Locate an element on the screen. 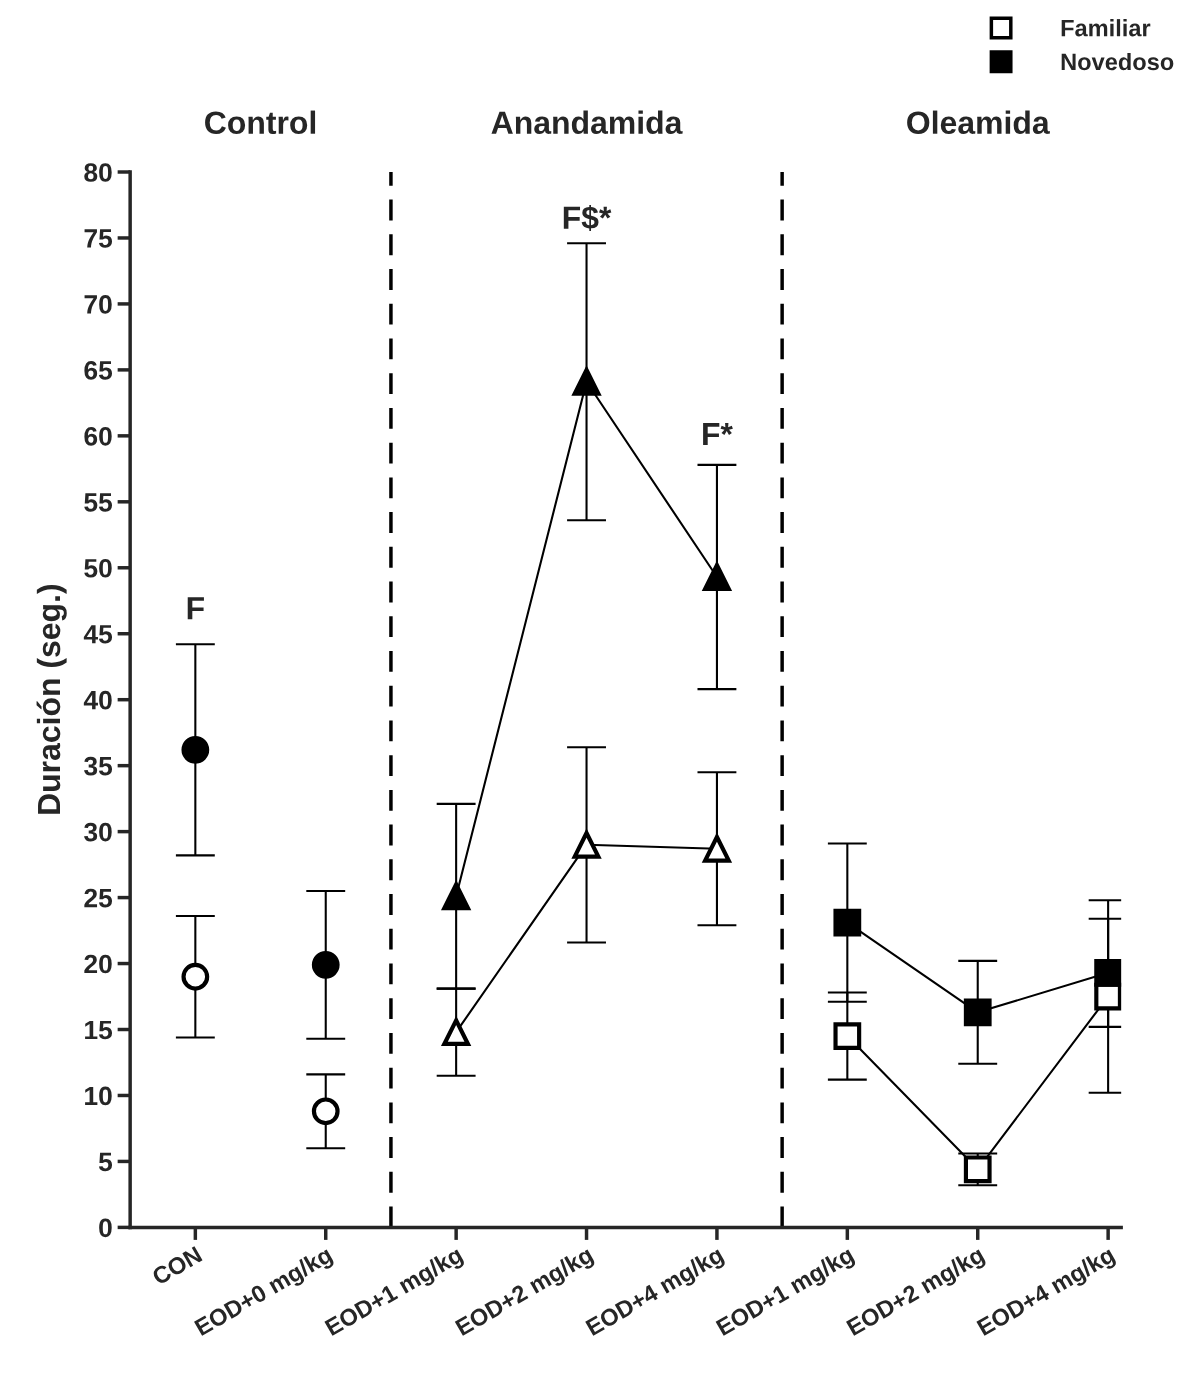  y-tick-label: 50 is located at coordinates (98, 568).